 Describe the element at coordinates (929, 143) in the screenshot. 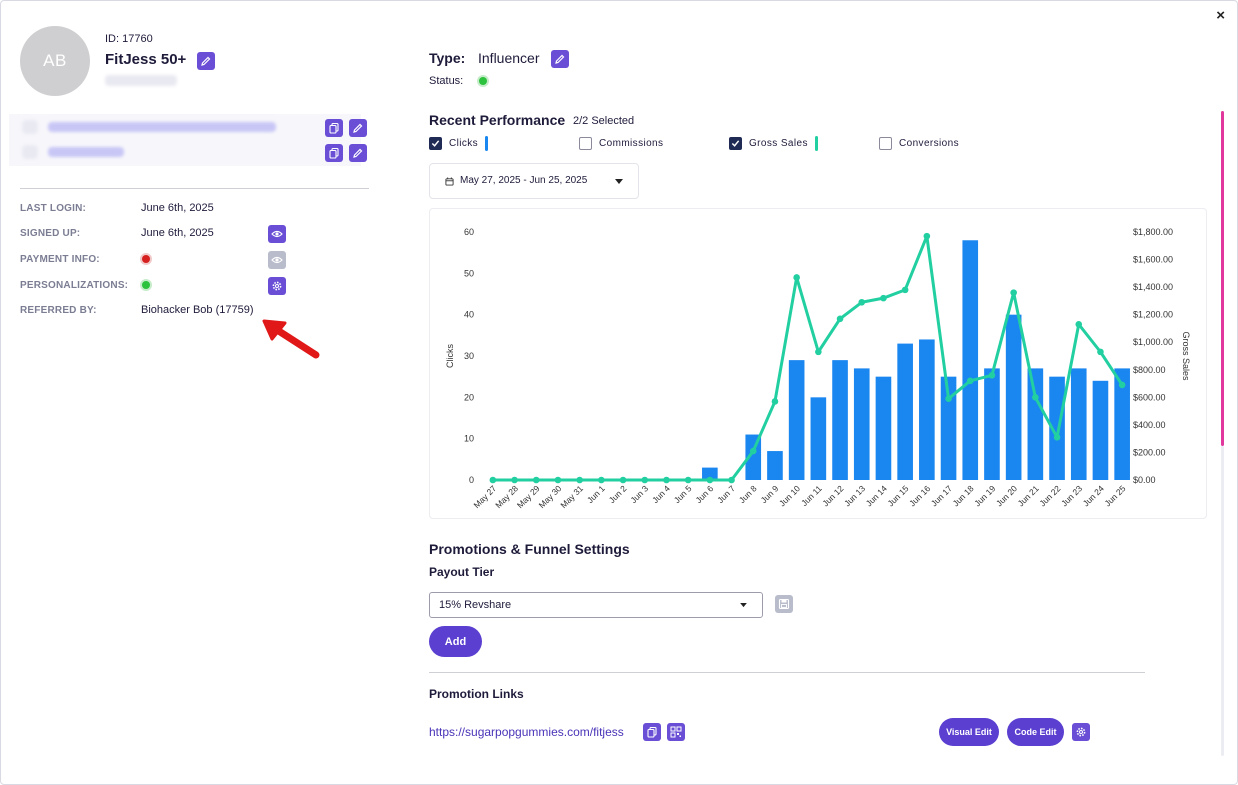

I see `conversions-label: Conversions` at that location.